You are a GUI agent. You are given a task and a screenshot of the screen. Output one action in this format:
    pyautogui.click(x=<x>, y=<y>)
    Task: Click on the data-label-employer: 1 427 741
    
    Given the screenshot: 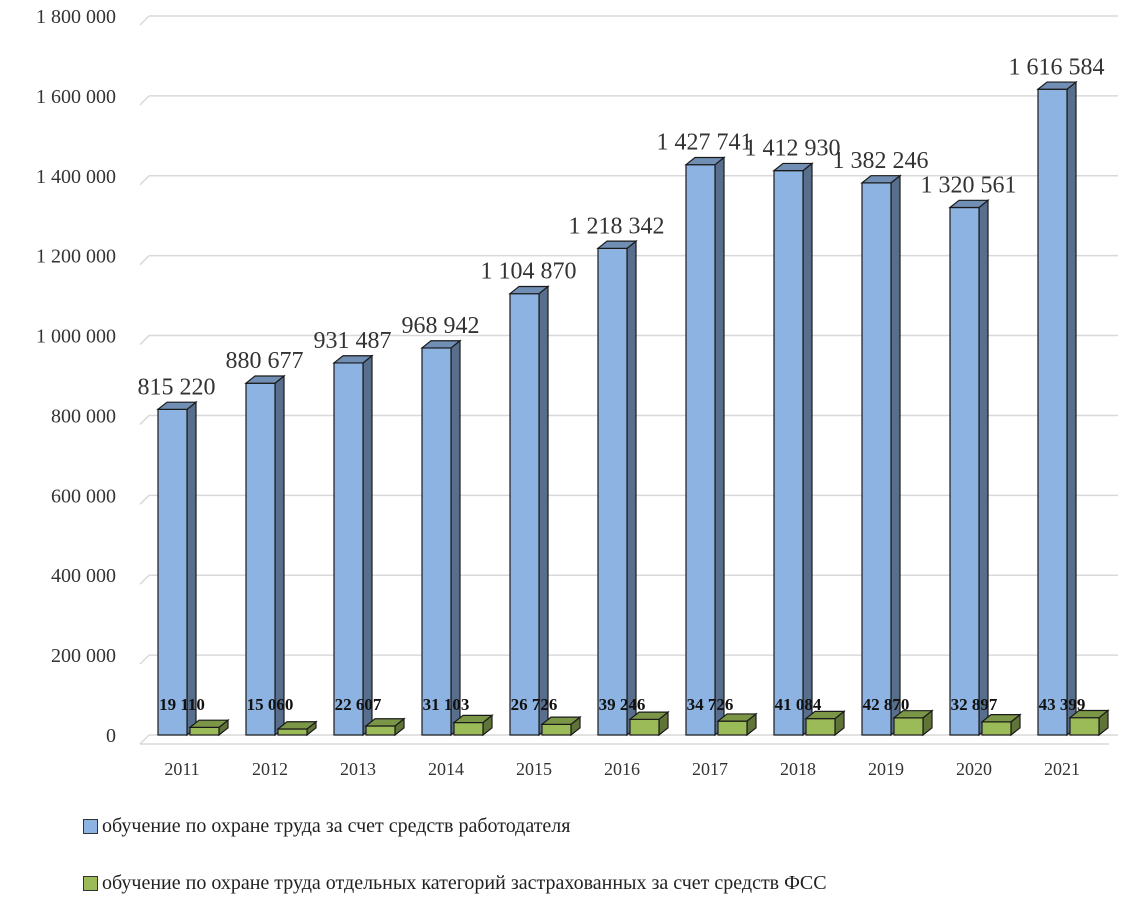 What is the action you would take?
    pyautogui.click(x=705, y=143)
    